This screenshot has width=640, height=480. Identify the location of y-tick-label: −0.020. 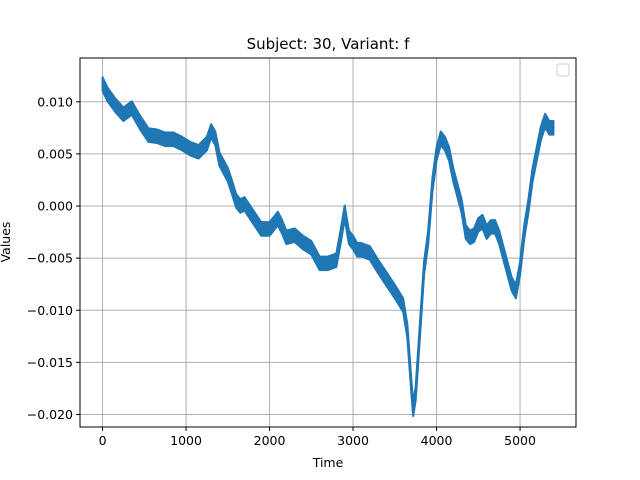
(50, 414).